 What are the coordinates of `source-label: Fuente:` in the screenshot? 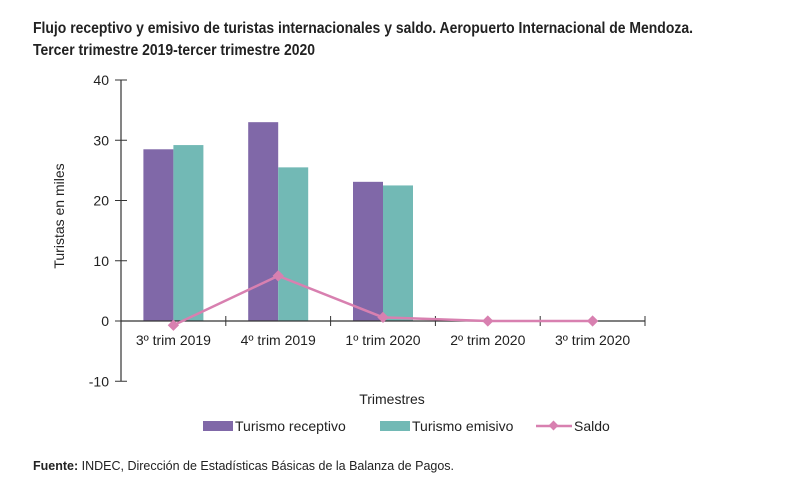 It's located at (56, 466).